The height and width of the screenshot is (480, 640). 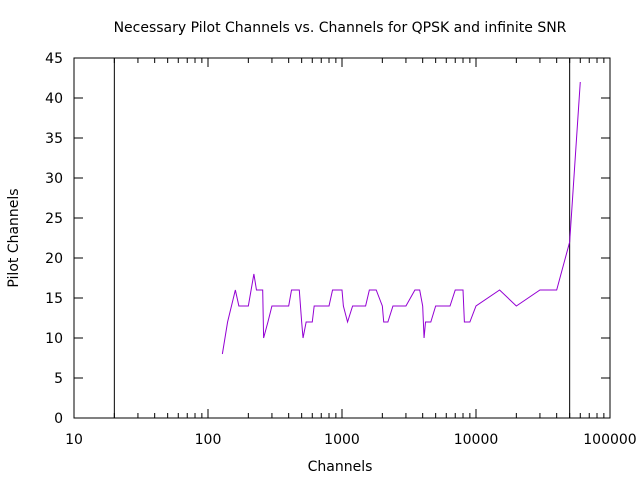 What do you see at coordinates (58, 419) in the screenshot?
I see `y-tick-label: 0` at bounding box center [58, 419].